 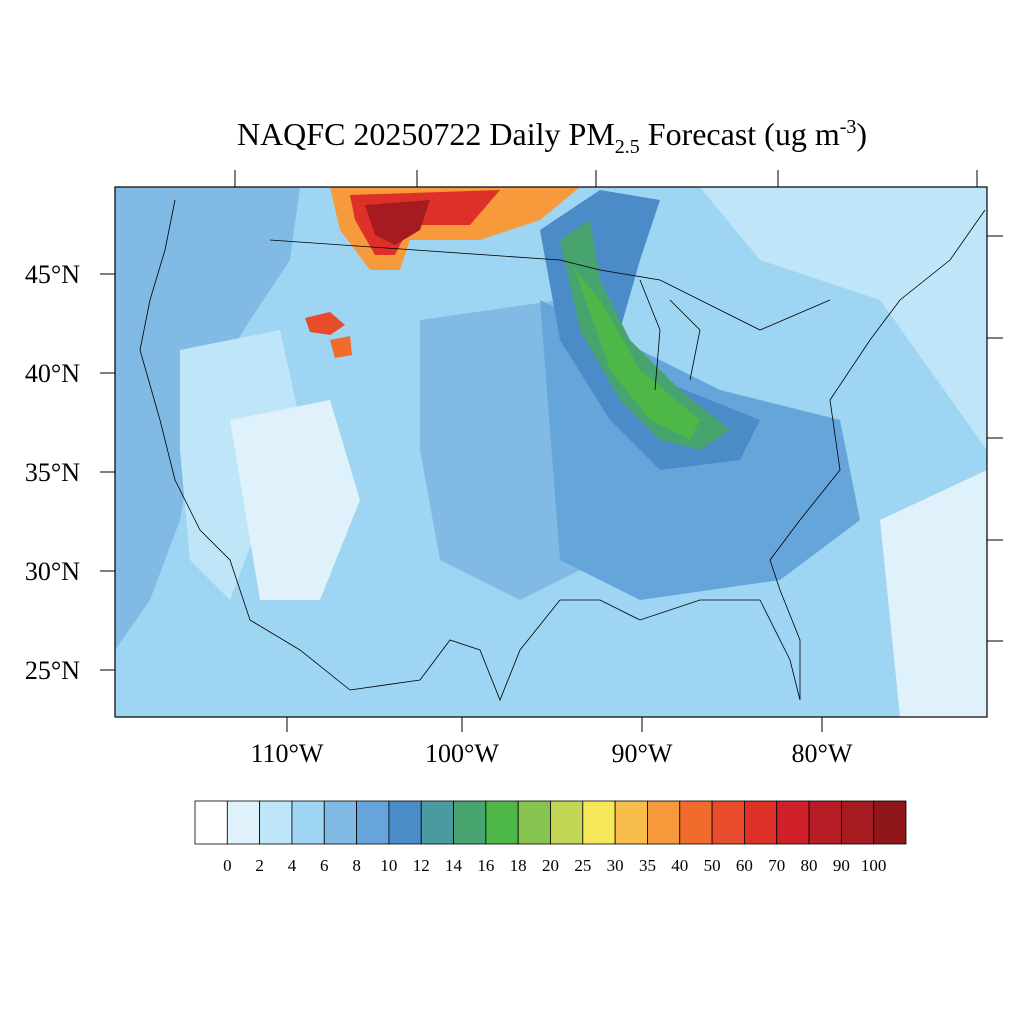 What do you see at coordinates (615, 865) in the screenshot?
I see `colorbar-label: 30` at bounding box center [615, 865].